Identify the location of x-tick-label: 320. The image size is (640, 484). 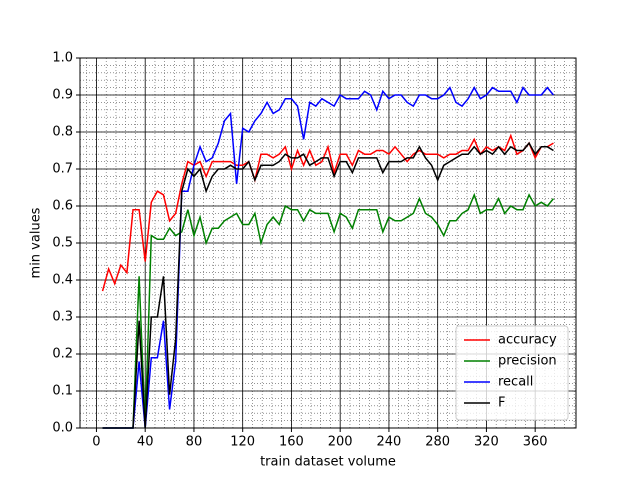
(486, 442).